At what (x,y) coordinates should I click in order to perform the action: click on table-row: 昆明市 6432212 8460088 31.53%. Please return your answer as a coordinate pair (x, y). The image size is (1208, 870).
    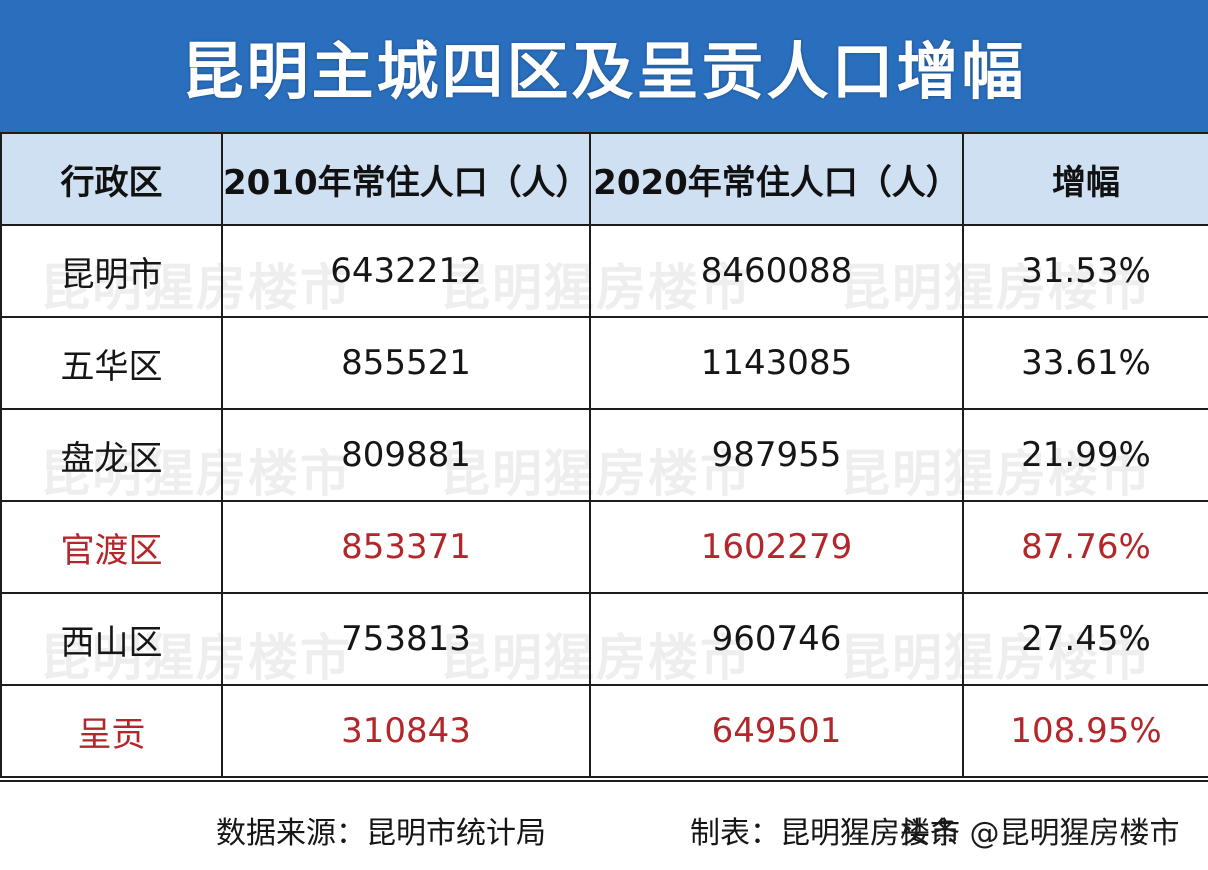
    Looking at the image, I should click on (604, 271).